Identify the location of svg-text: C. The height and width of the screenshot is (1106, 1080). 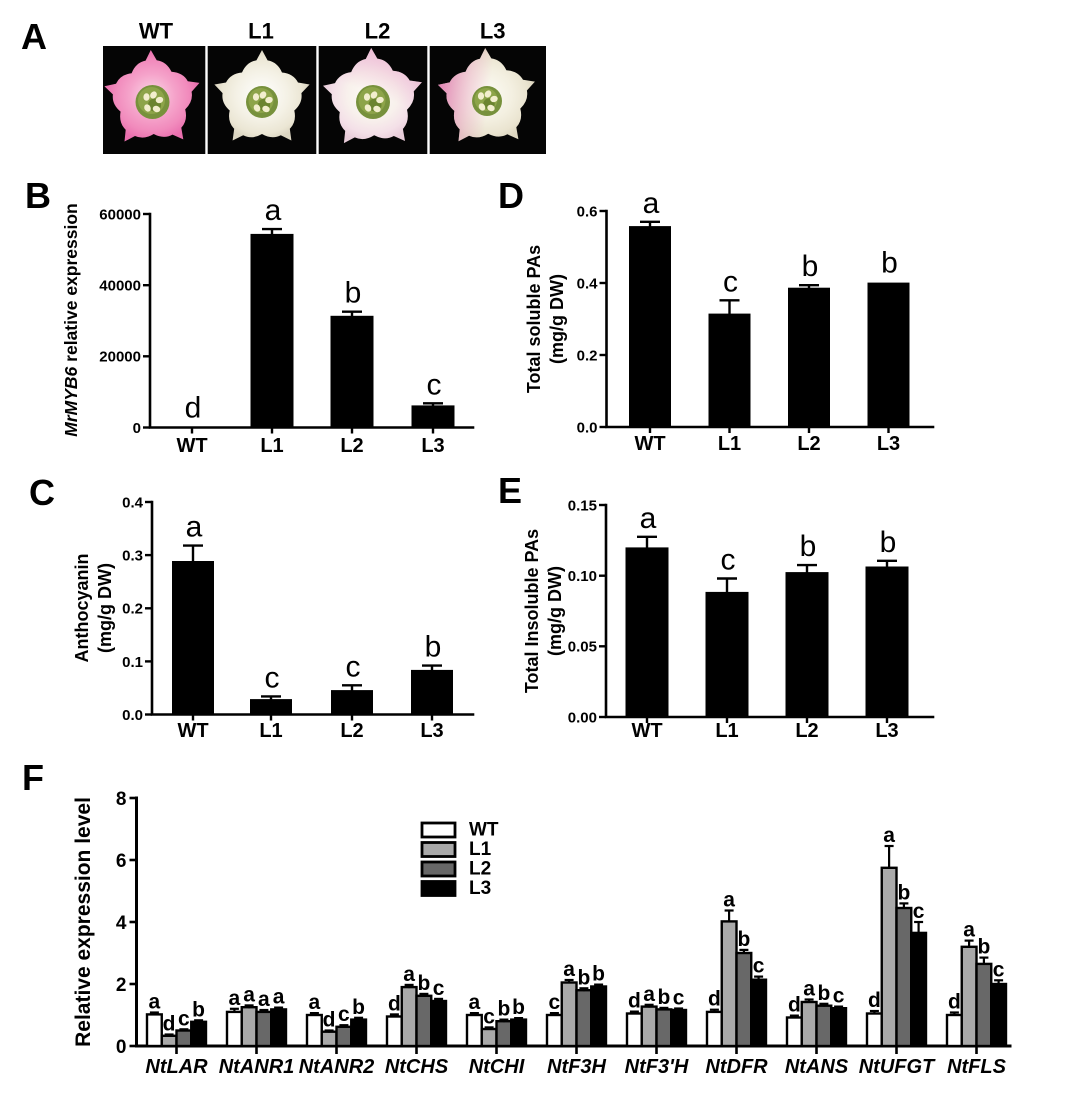
(42, 492).